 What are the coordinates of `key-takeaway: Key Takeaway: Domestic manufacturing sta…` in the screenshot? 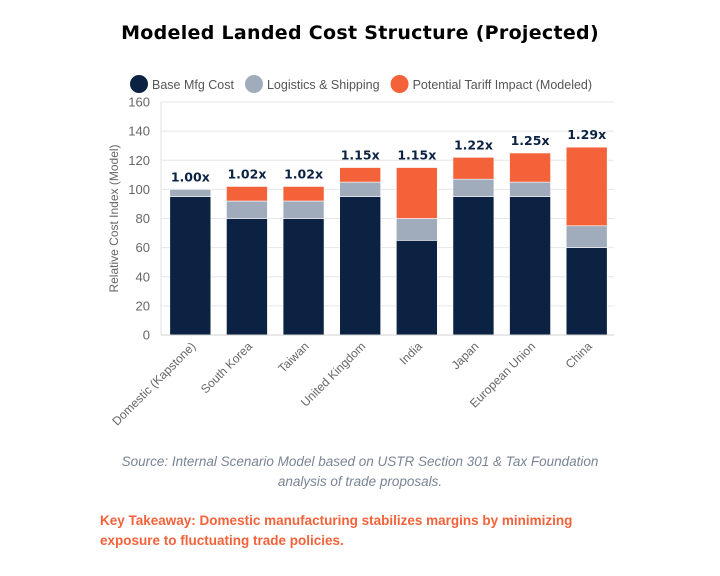 It's located at (336, 530).